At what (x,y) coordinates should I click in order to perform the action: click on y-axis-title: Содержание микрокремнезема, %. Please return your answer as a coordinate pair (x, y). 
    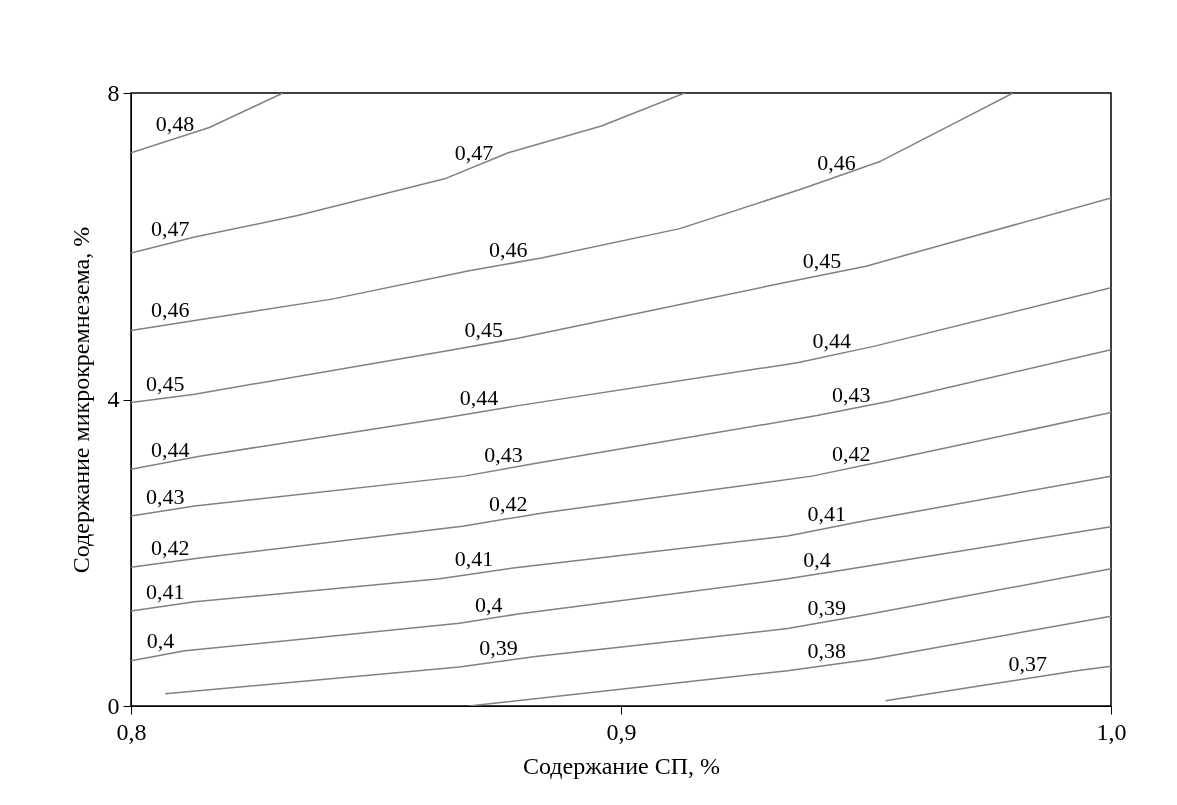
    Looking at the image, I should click on (80, 400).